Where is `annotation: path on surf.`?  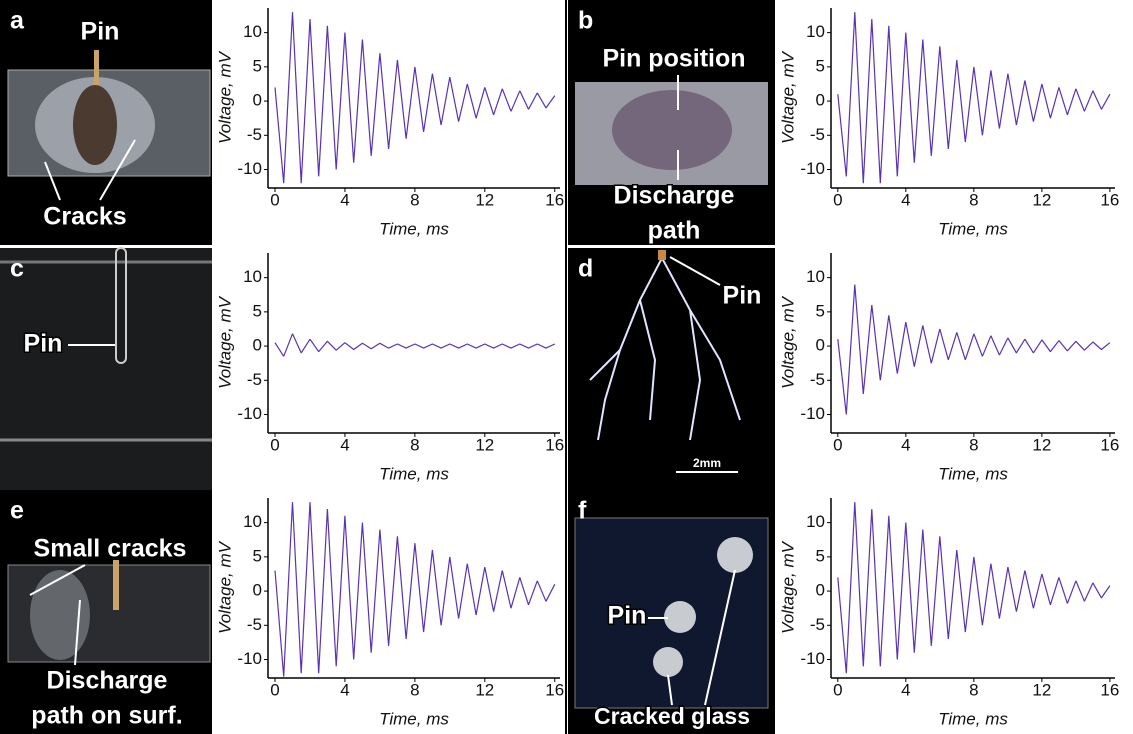 annotation: path on surf. is located at coordinates (106, 716).